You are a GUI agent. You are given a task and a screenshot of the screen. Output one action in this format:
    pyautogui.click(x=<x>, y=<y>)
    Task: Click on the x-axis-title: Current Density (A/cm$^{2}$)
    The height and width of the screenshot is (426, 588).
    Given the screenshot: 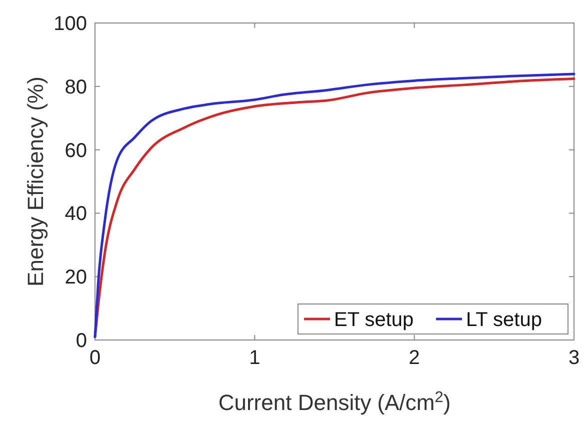 What is the action you would take?
    pyautogui.click(x=334, y=401)
    